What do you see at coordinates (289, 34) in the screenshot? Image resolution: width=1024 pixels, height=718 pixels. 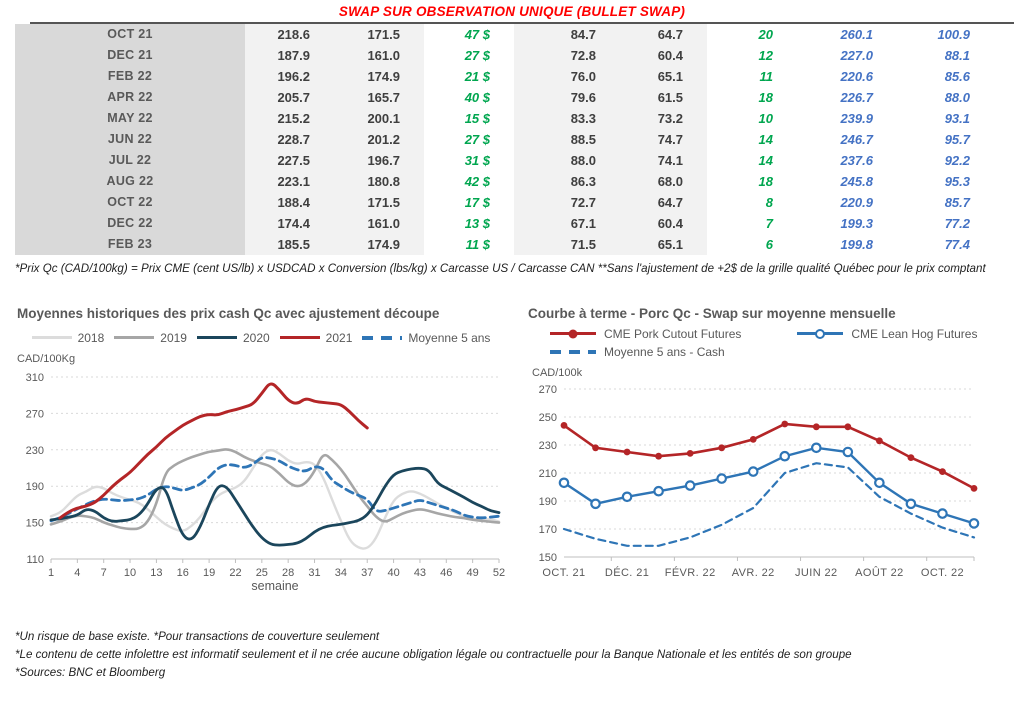 I see `cell-prix-qc: 218.6` at bounding box center [289, 34].